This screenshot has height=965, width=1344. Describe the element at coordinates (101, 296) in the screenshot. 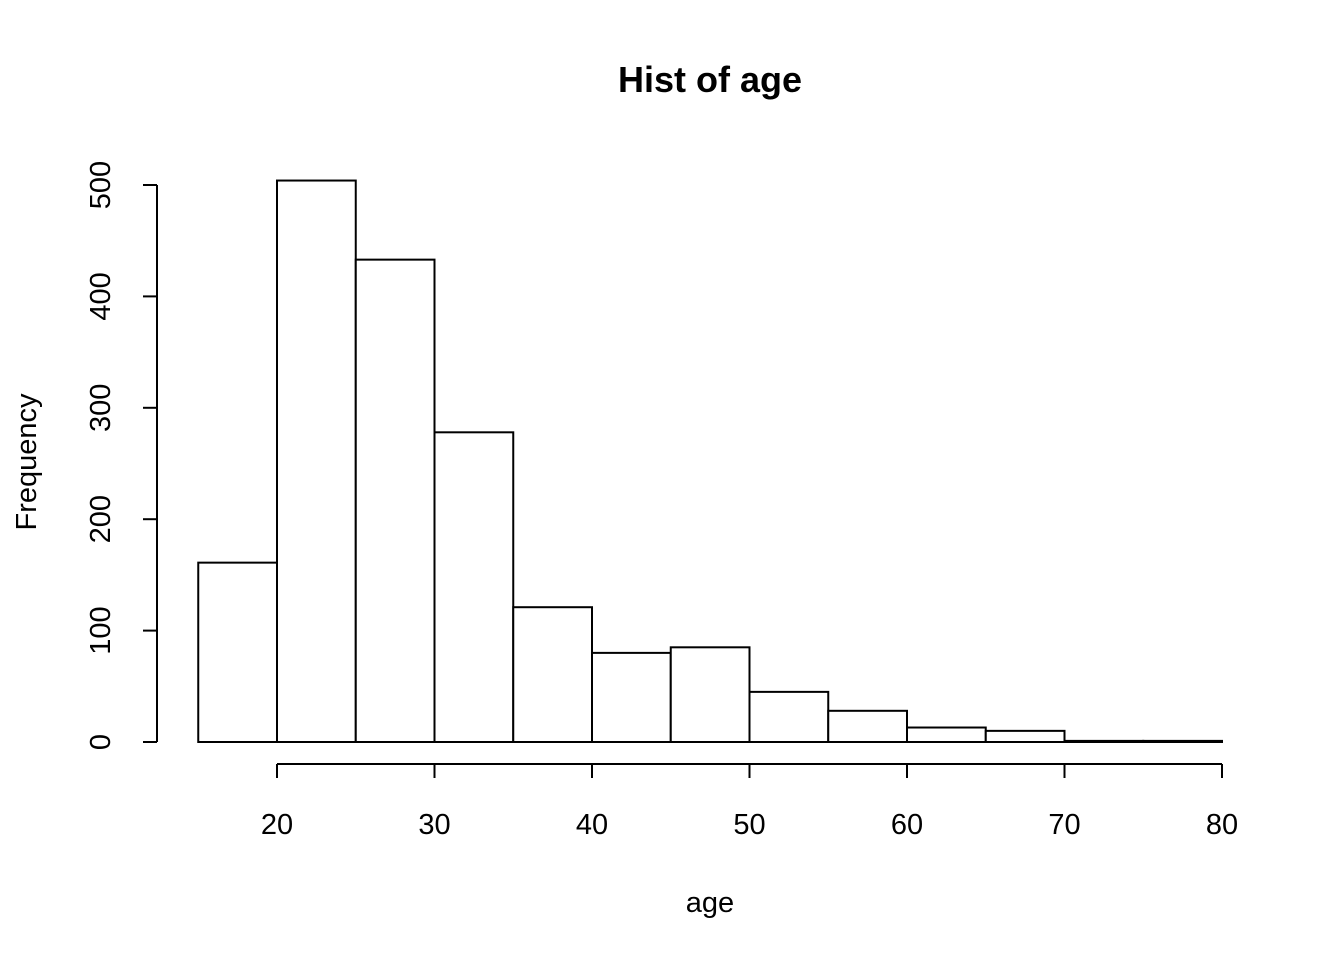

I see `y-tick-label: 400` at that location.